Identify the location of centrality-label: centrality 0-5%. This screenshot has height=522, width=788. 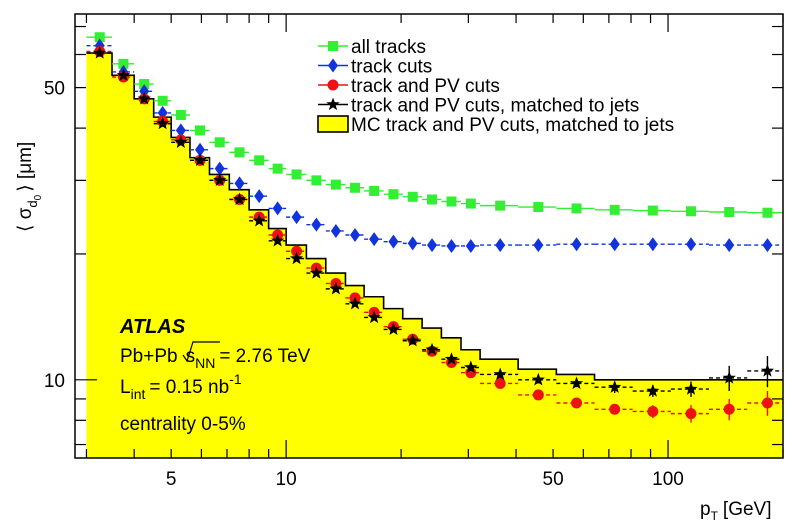
(183, 424).